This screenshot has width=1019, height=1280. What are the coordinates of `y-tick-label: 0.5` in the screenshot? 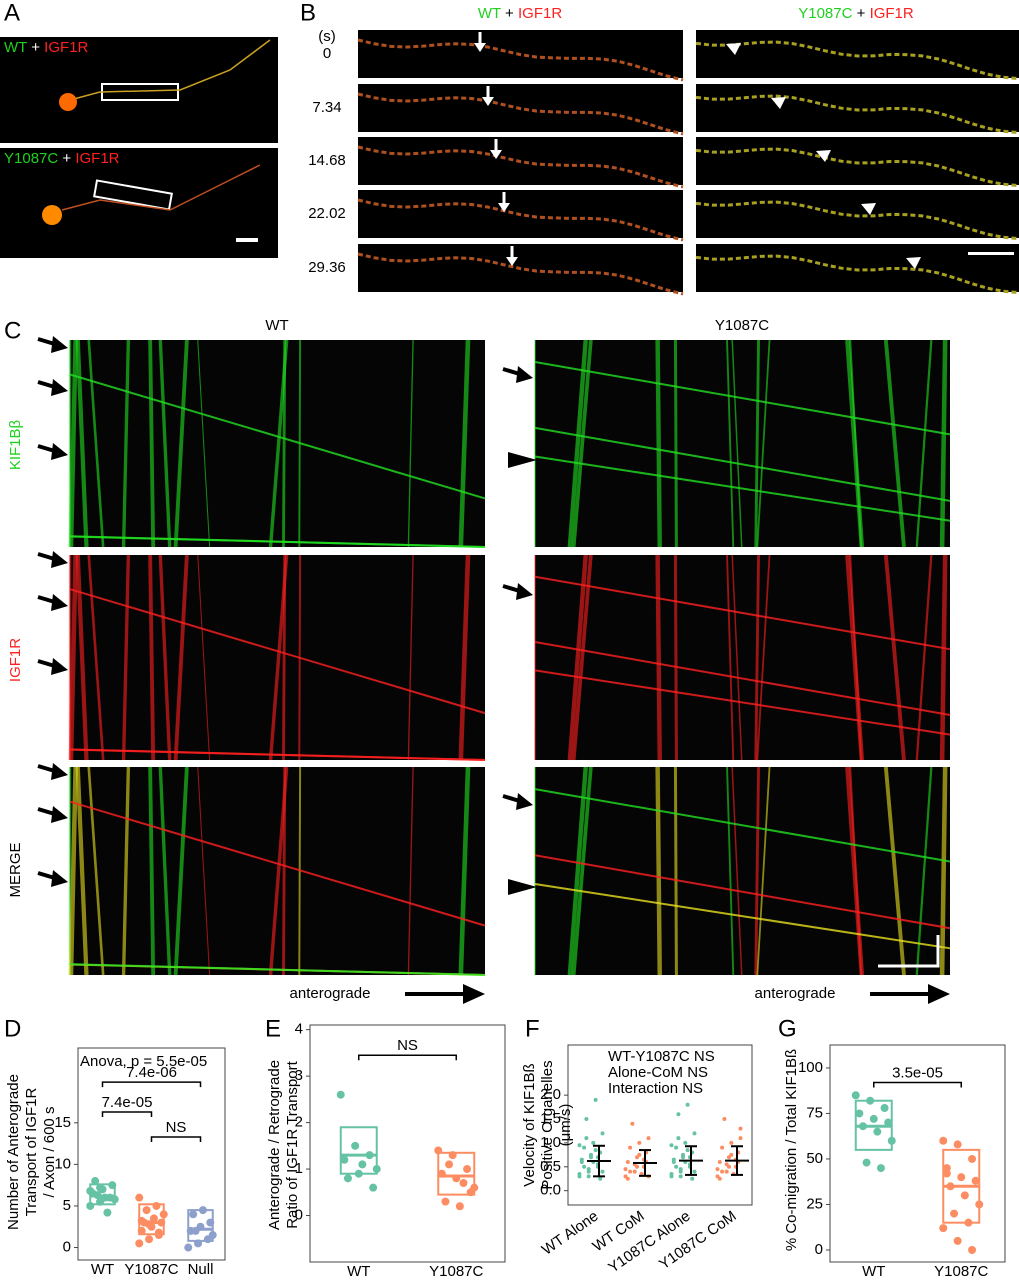 It's located at (550, 1166).